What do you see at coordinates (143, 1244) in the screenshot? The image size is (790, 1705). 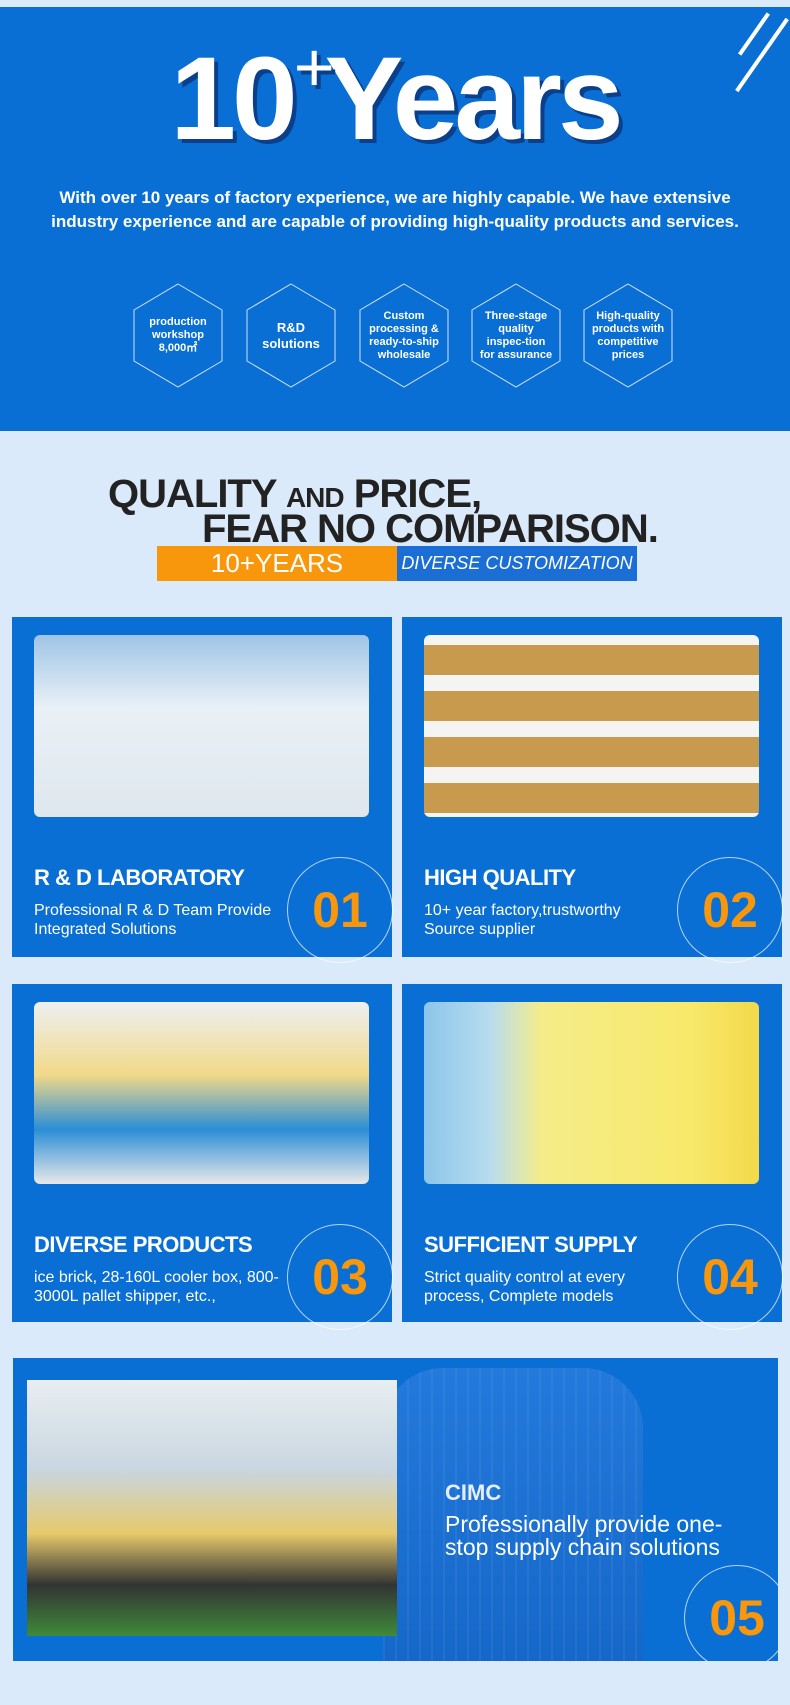 I see `card-title: DIVERSE PRODUCTS` at bounding box center [143, 1244].